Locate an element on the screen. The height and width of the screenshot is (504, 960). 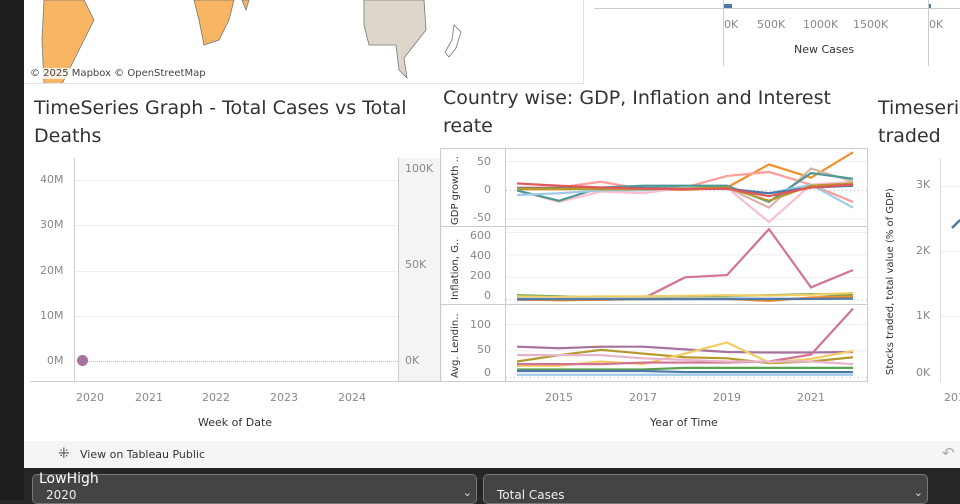
title-line: Deaths is located at coordinates (68, 136).